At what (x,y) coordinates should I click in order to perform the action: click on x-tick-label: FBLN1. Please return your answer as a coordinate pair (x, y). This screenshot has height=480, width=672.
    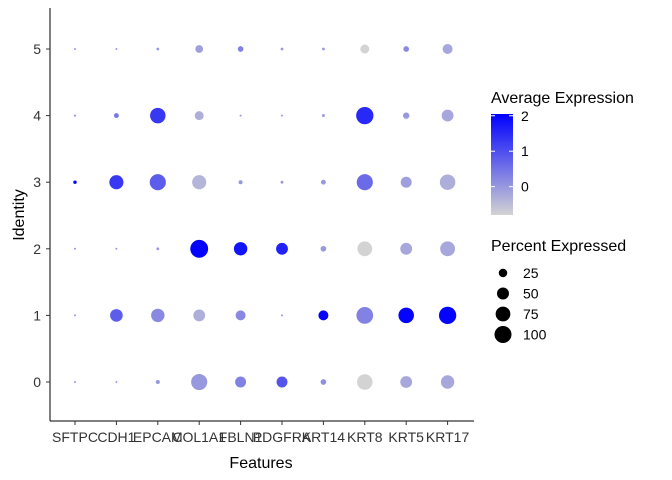
    Looking at the image, I should click on (241, 437).